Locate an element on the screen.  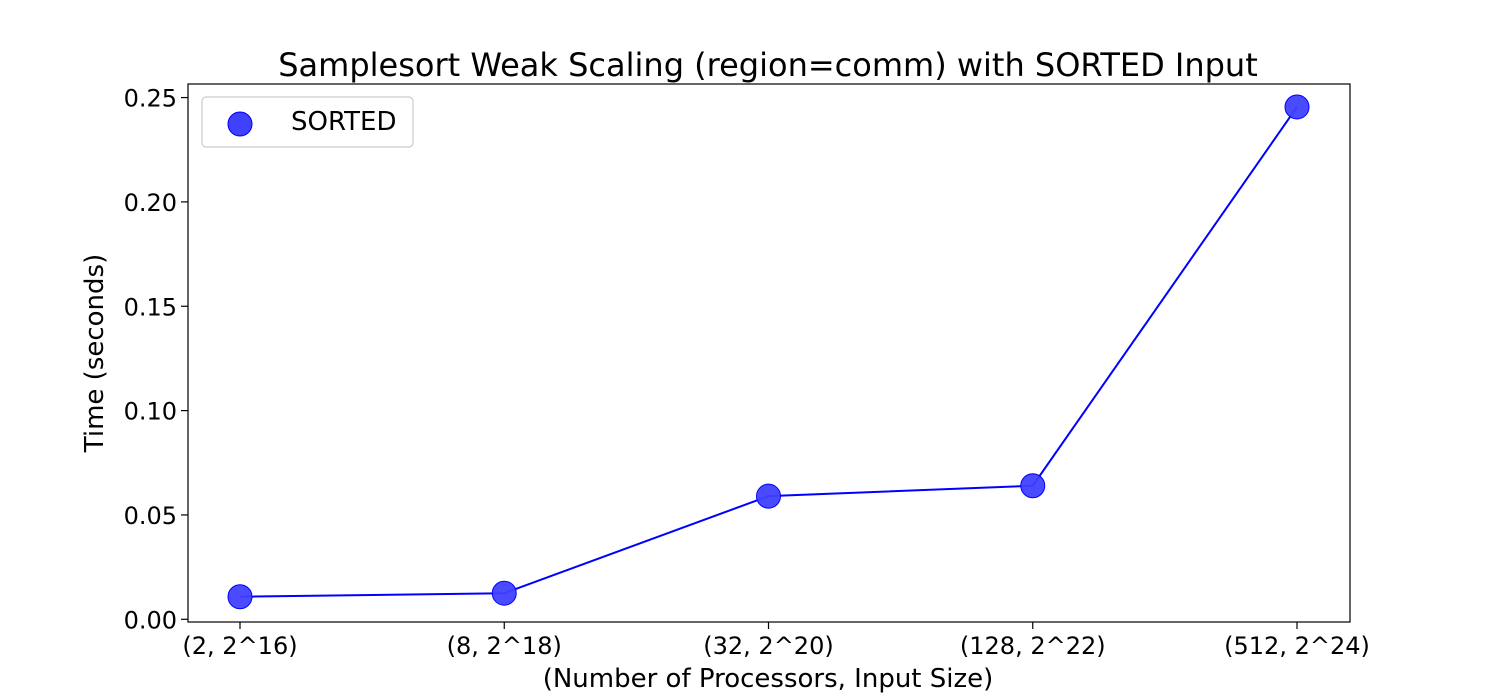
y-tick-label: 0.05 is located at coordinates (150, 516).